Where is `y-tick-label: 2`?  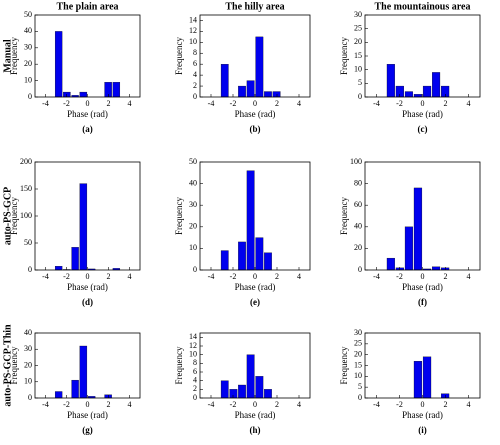
y-tick-label: 2 is located at coordinates (195, 388).